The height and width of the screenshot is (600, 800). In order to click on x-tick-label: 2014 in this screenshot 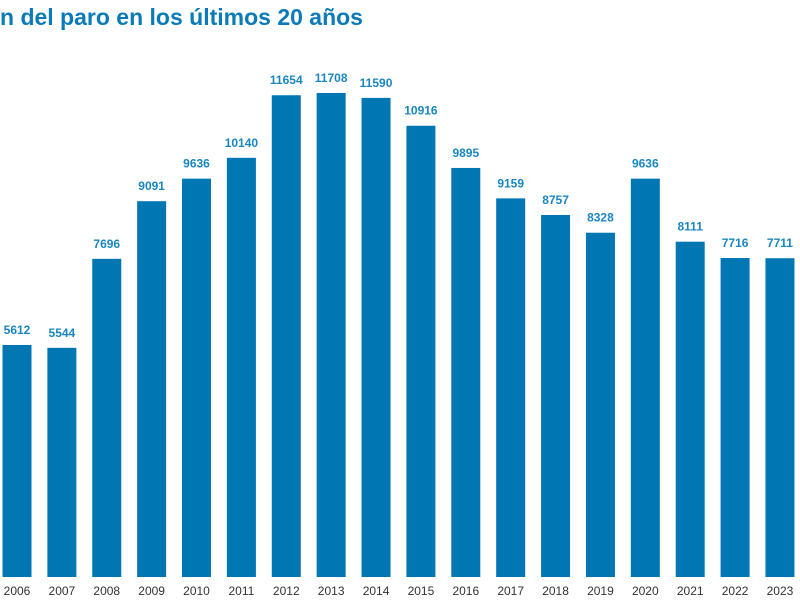, I will do `click(376, 591)`.